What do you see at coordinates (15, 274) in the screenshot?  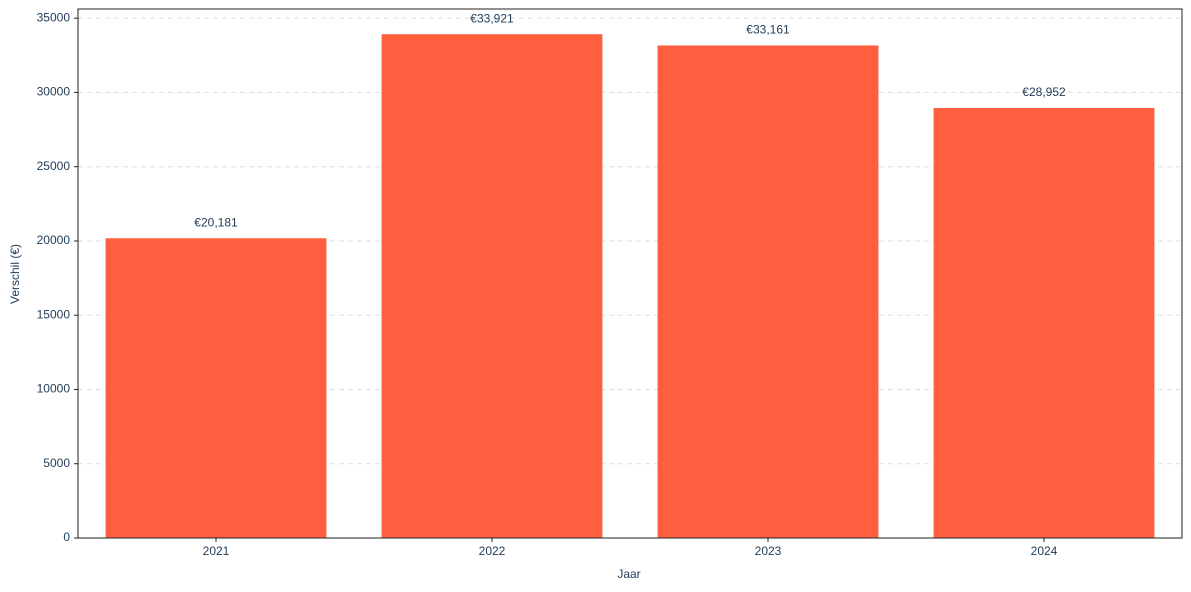 I see `y-axis-label: Verschil (€)` at bounding box center [15, 274].